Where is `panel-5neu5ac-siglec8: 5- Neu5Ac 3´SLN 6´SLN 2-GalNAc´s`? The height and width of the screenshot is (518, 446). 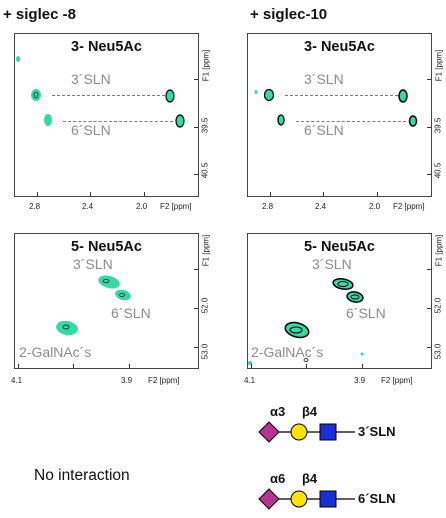
panel-5neu5ac-siglec8: 5- Neu5Ac 3´SLN 6´SLN 2-GalNAc´s is located at coordinates (106, 301).